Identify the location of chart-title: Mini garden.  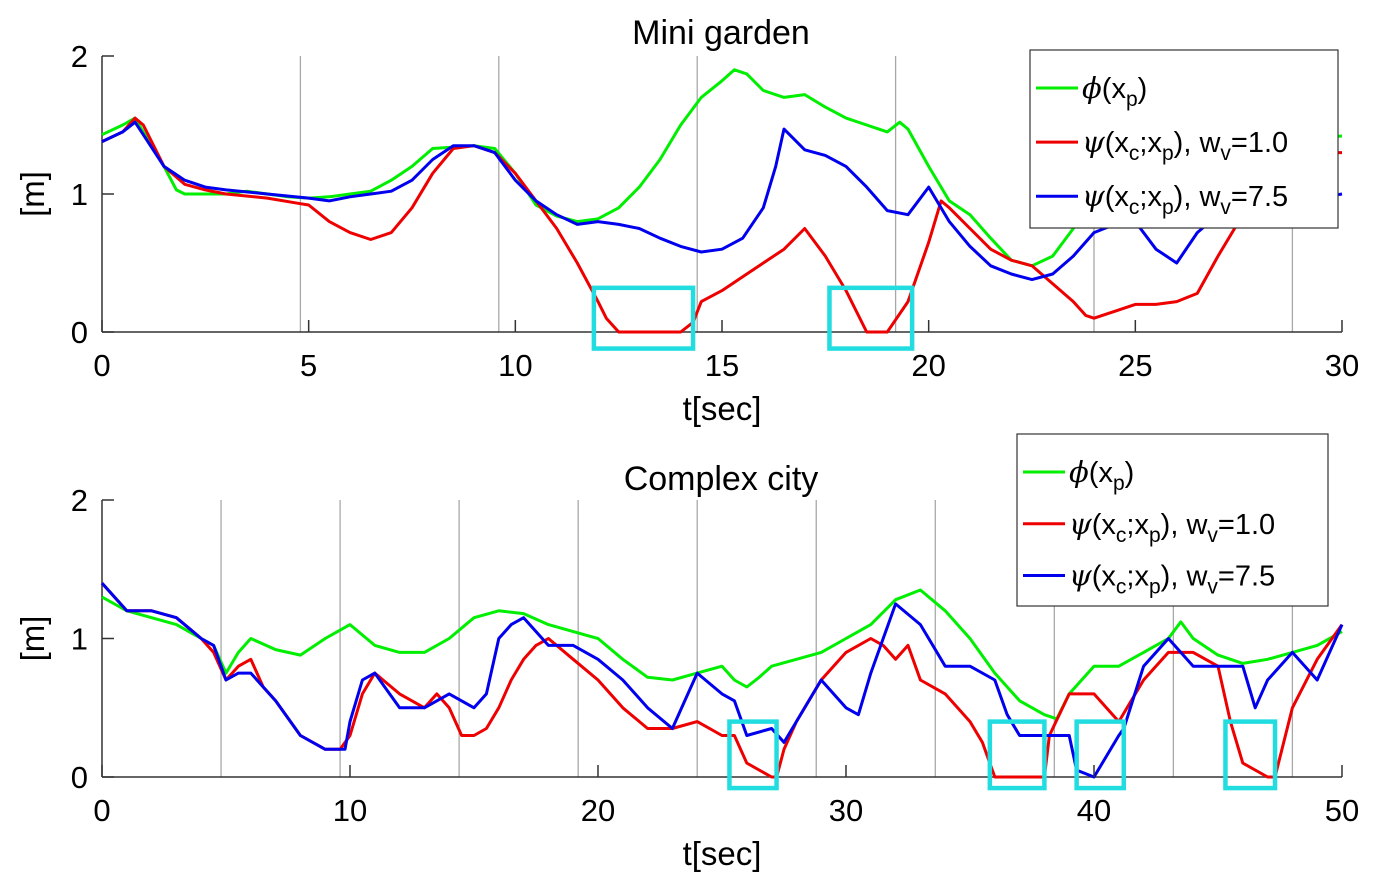
(721, 33).